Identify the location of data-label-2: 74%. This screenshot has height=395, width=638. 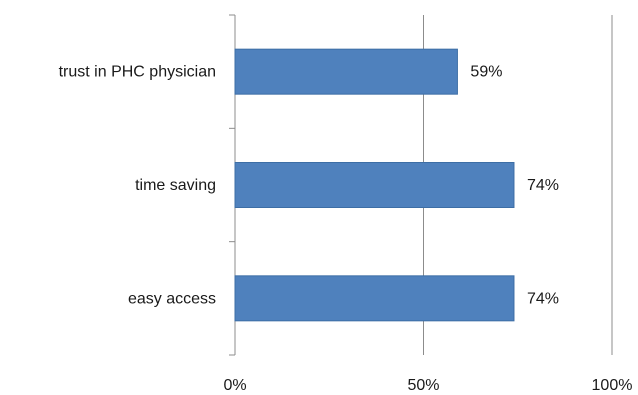
(543, 298).